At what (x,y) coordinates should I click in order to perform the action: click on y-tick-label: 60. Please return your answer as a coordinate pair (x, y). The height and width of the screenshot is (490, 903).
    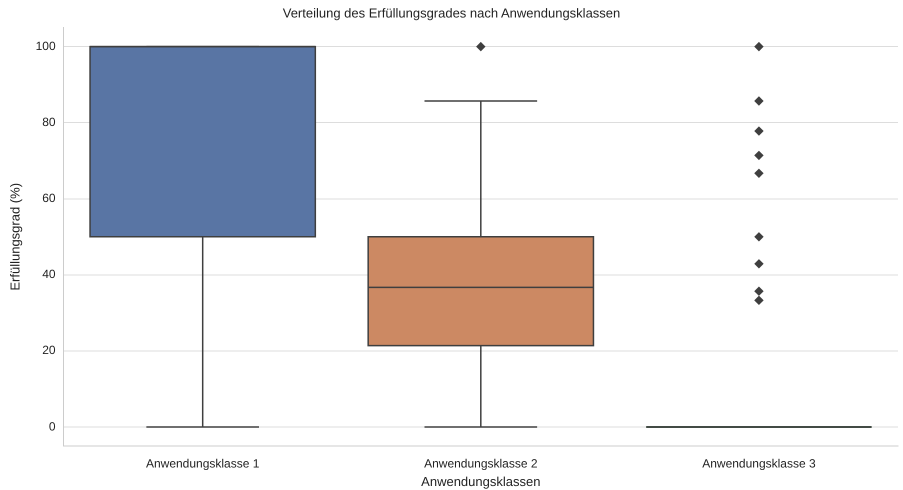
    Looking at the image, I should click on (49, 198).